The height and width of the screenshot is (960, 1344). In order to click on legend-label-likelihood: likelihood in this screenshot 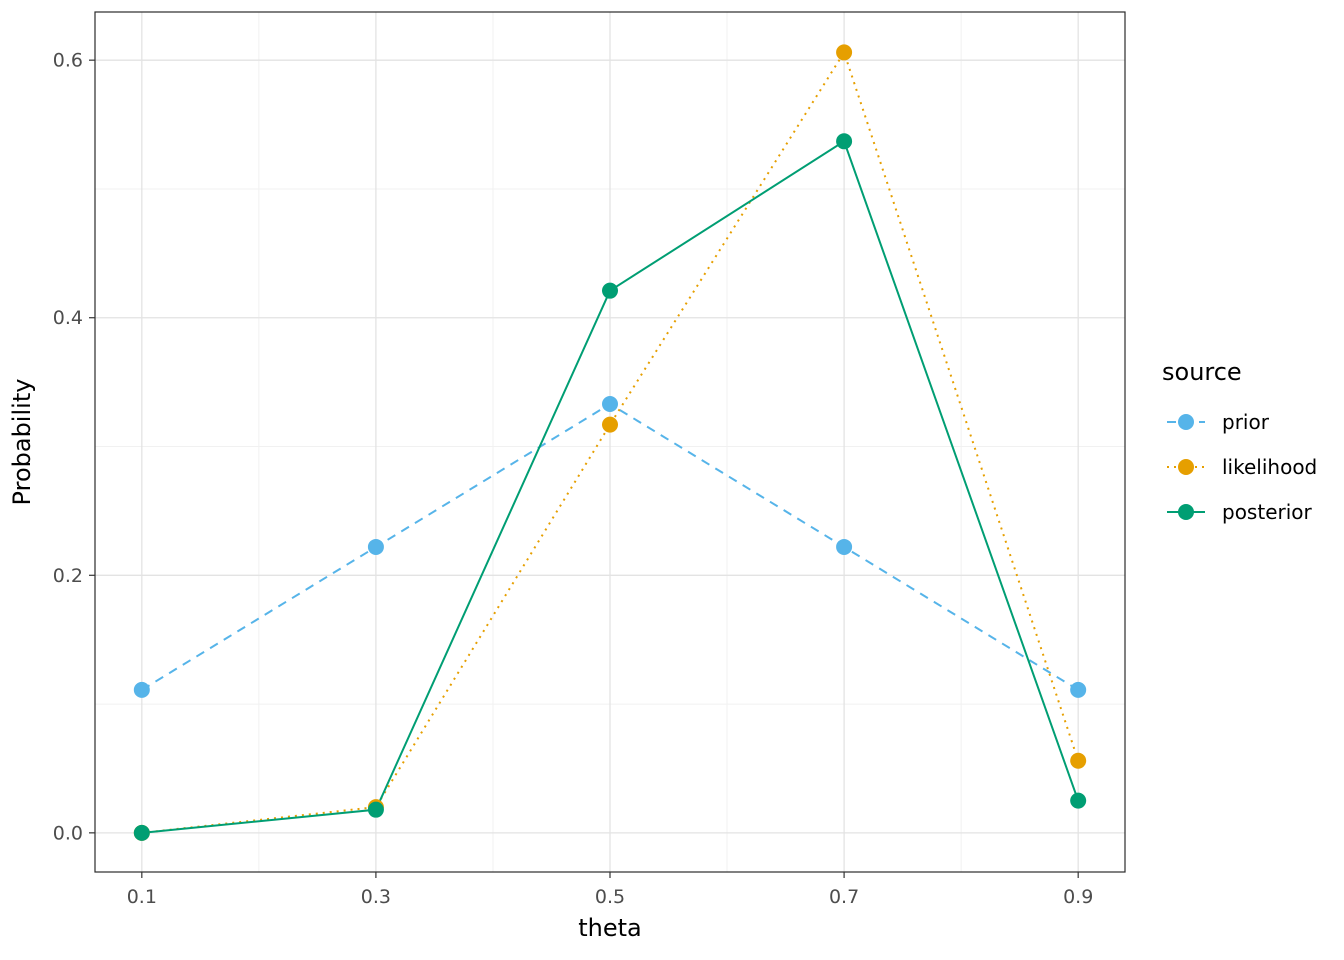, I will do `click(1269, 467)`.